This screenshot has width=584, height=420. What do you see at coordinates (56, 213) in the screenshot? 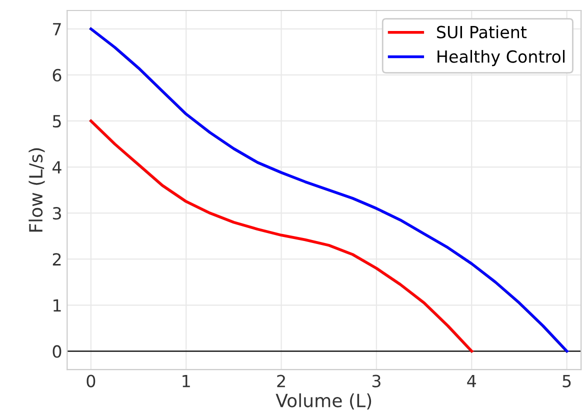
I see `y-tick-label: 3` at bounding box center [56, 213].